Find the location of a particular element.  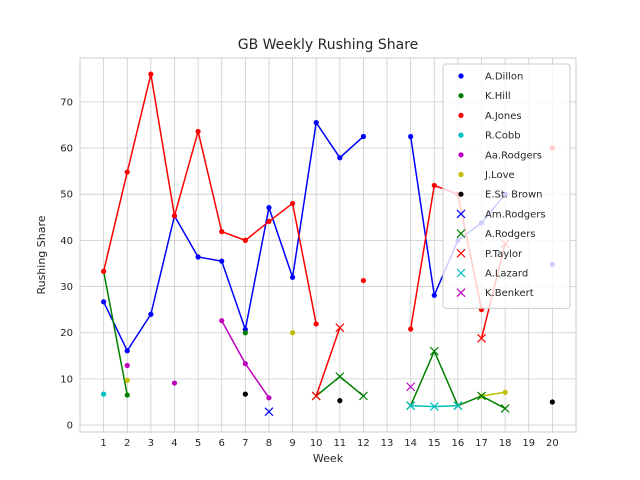

legend-label: E.St. Brown is located at coordinates (514, 195).